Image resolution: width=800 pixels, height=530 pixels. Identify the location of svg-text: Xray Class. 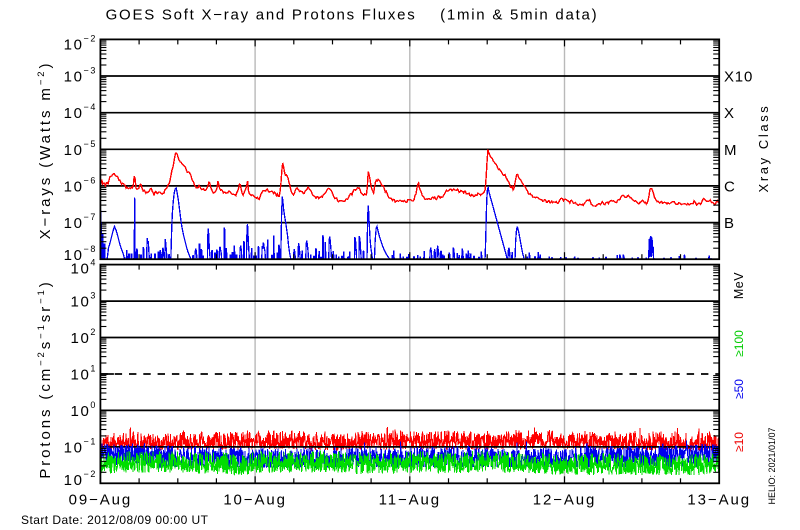
(763, 148).